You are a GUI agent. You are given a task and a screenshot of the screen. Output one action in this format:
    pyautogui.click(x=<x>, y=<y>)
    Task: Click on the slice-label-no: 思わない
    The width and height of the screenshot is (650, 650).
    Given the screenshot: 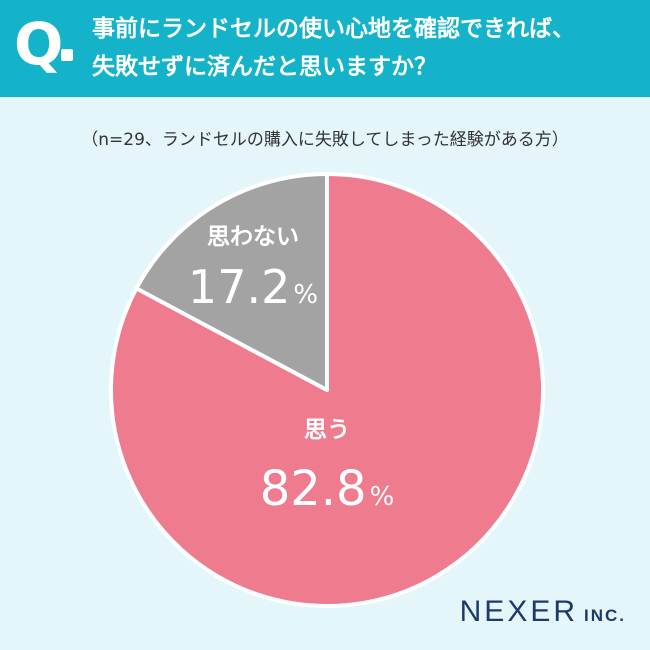 What is the action you would take?
    pyautogui.click(x=253, y=237)
    